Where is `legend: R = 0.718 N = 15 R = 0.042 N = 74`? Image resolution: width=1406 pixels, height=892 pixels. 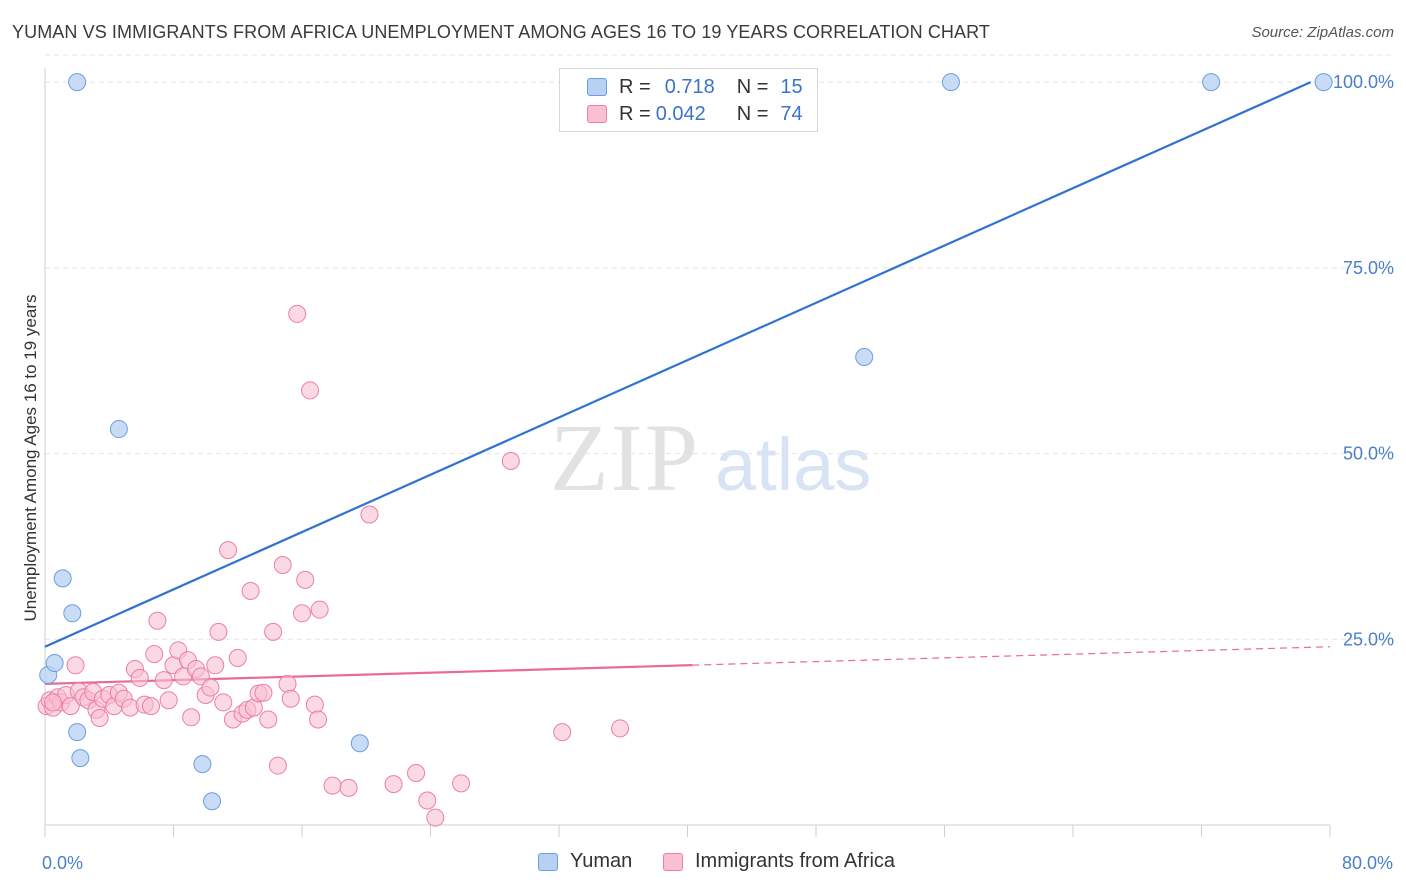
legend: R = 0.718 N = 15 R = 0.042 N = 74 is located at coordinates (688, 100).